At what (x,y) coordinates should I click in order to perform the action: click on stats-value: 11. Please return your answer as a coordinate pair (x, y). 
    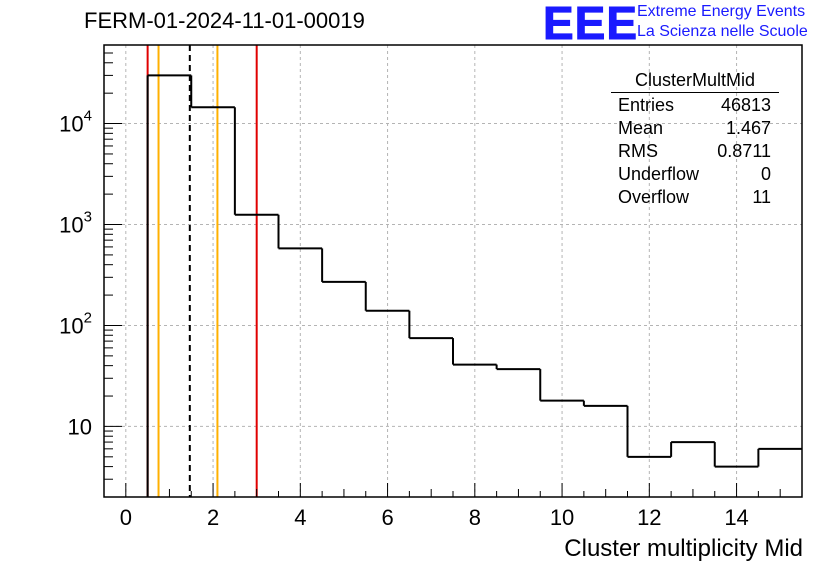
    Looking at the image, I should click on (761, 197).